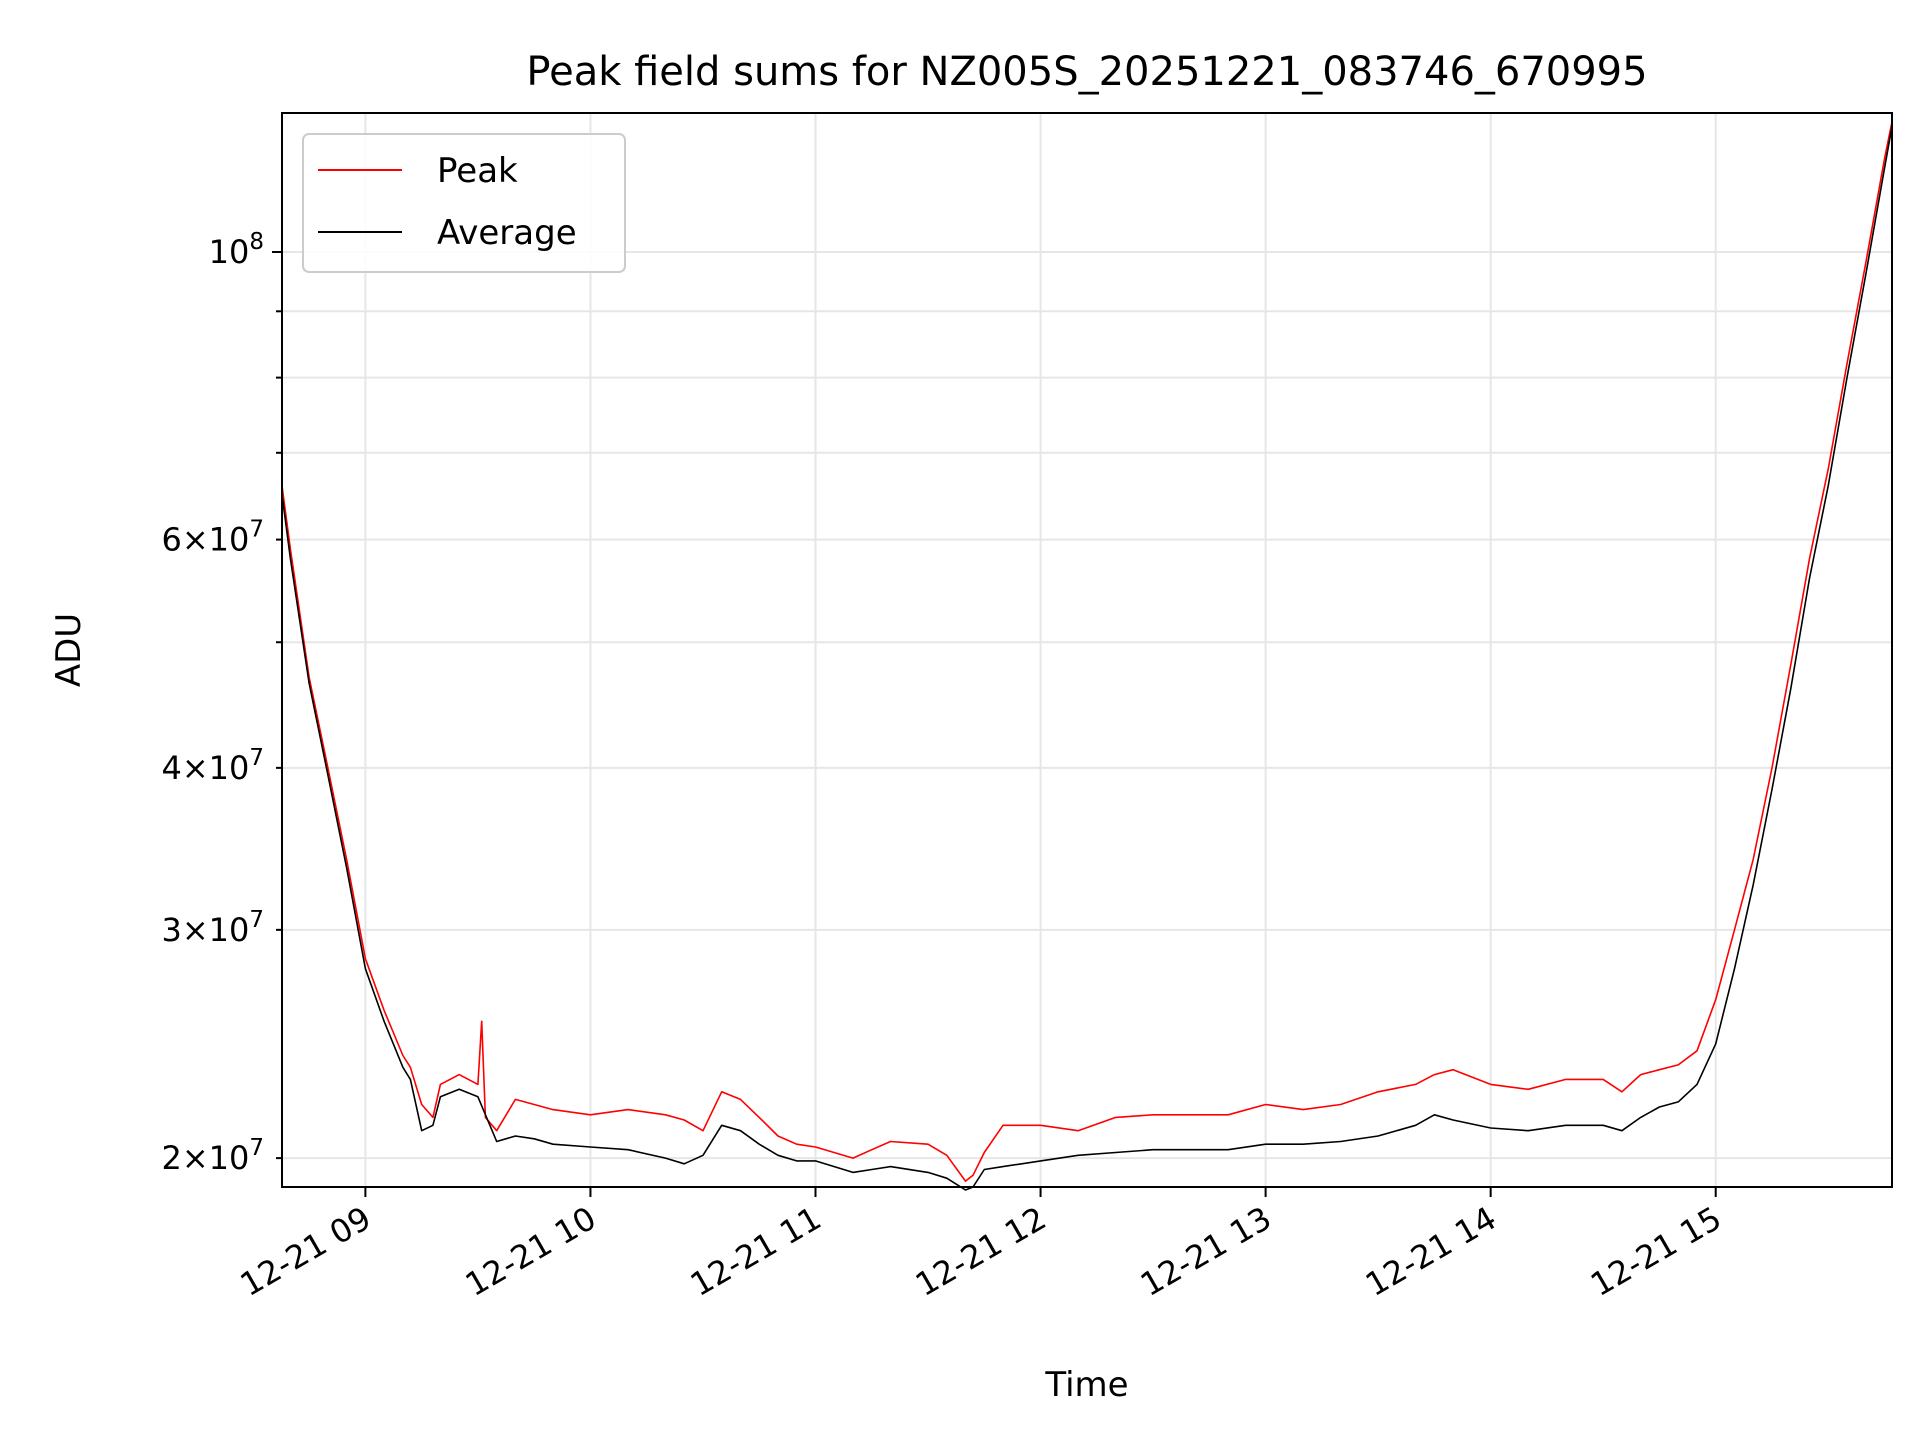  Describe the element at coordinates (221, 703) in the screenshot. I see `y-axis: 108 2×107 3×107 4×107 6×107` at that location.